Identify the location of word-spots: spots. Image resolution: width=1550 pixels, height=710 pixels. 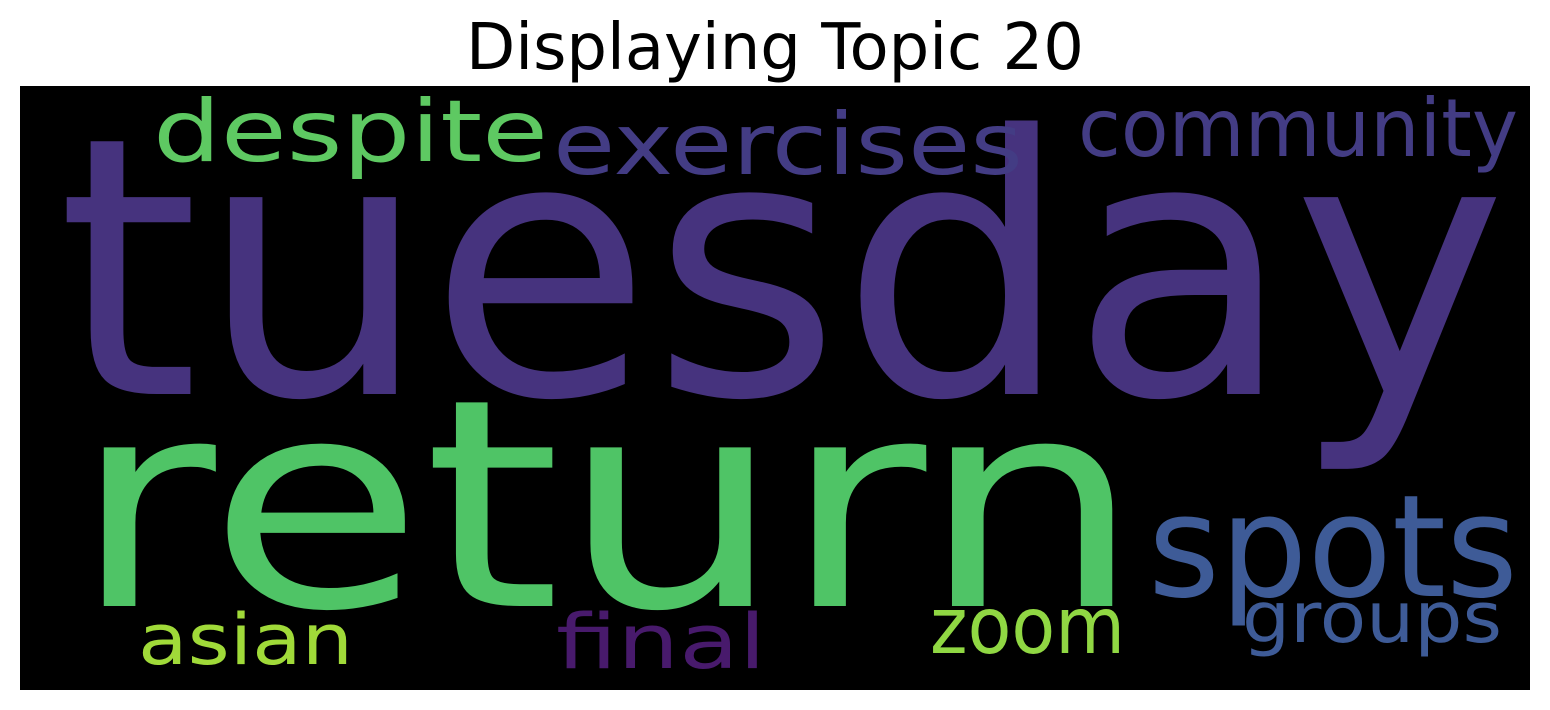
(1333, 547).